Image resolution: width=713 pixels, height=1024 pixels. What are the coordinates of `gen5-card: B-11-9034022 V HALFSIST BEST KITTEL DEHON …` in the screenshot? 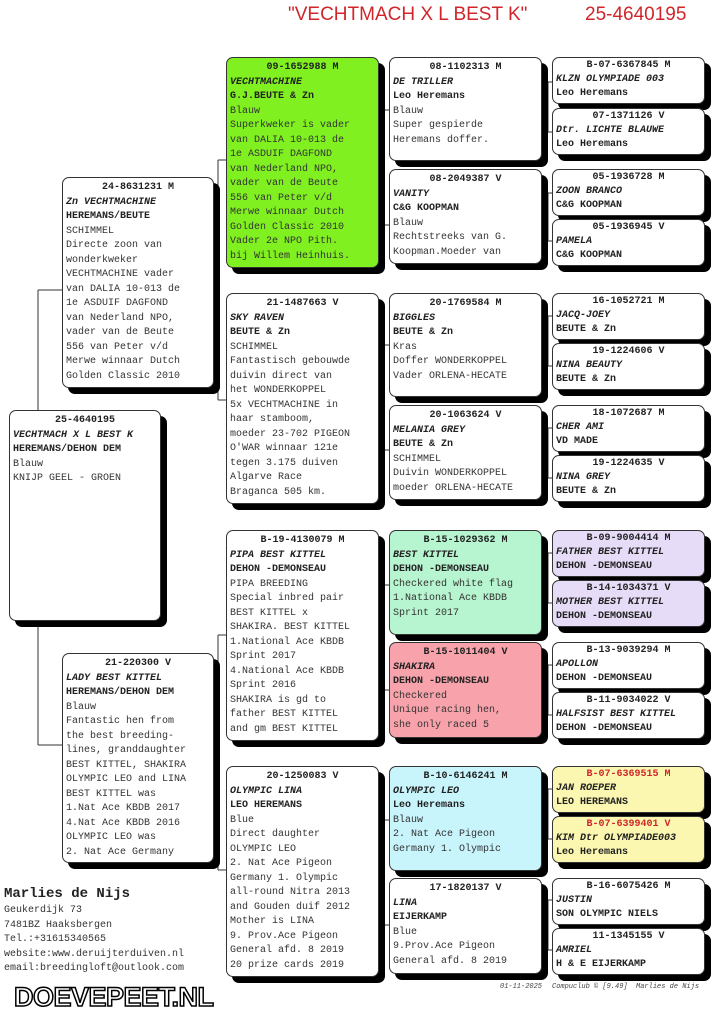 It's located at (628, 715).